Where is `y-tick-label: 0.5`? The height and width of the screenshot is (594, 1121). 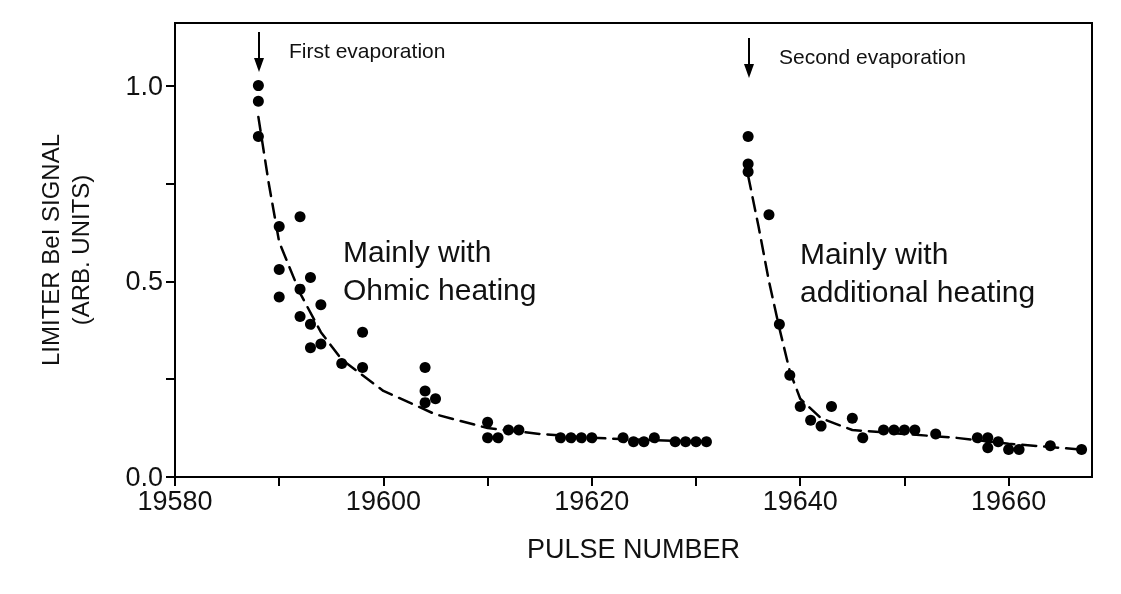
y-tick-label: 0.5 is located at coordinates (144, 281).